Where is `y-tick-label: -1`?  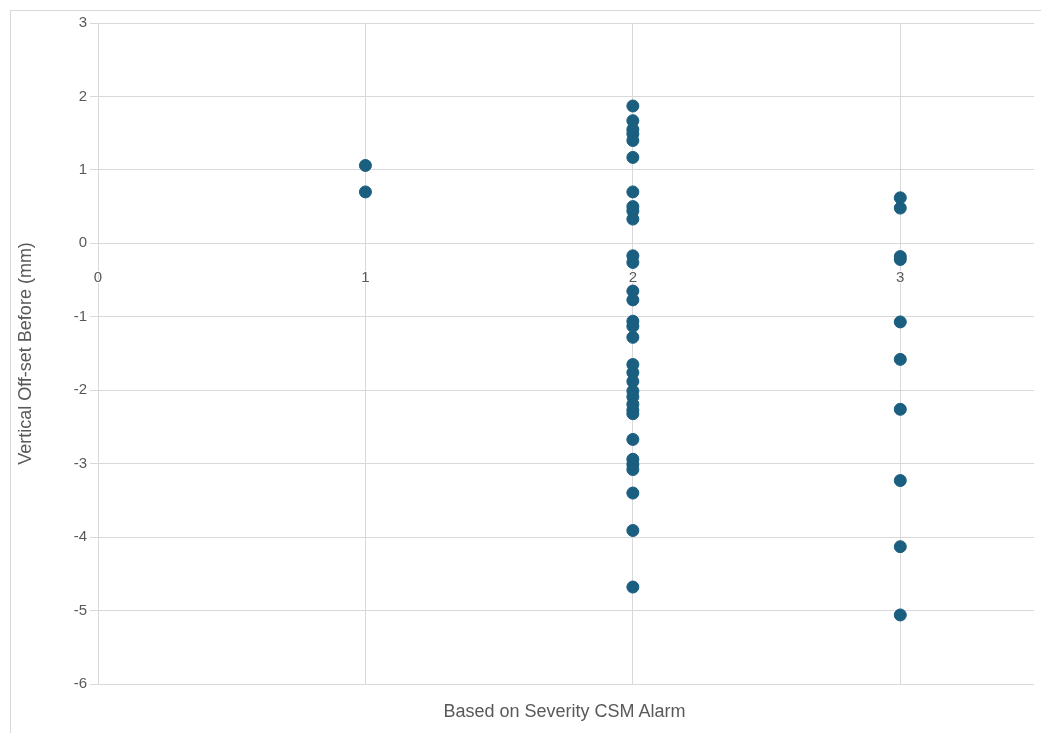 y-tick-label: -1 is located at coordinates (80, 315).